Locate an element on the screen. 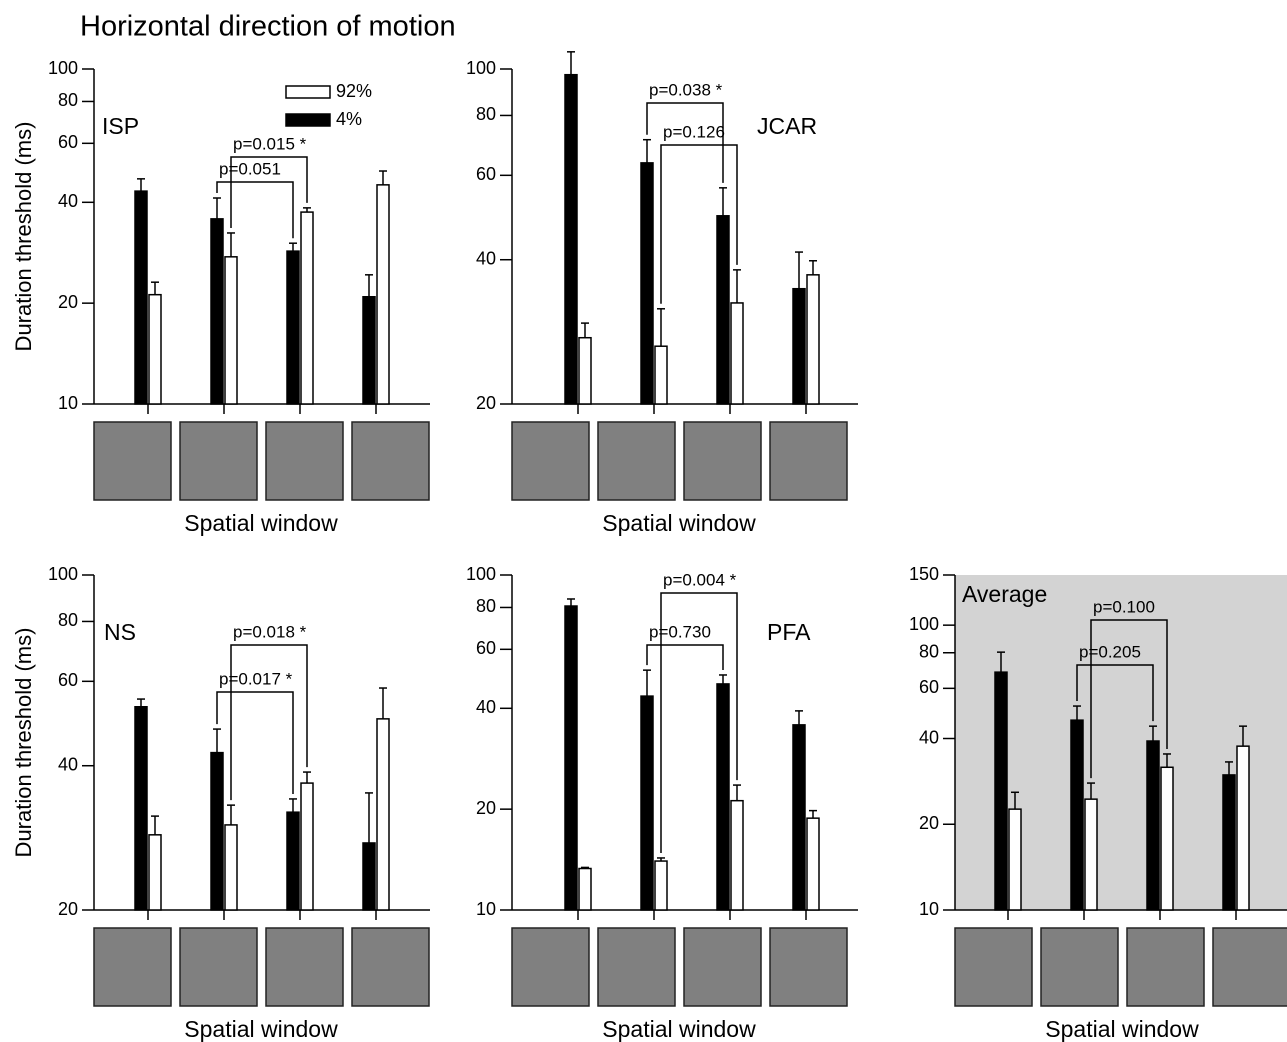  p-value-label: p=0.051 is located at coordinates (250, 168).